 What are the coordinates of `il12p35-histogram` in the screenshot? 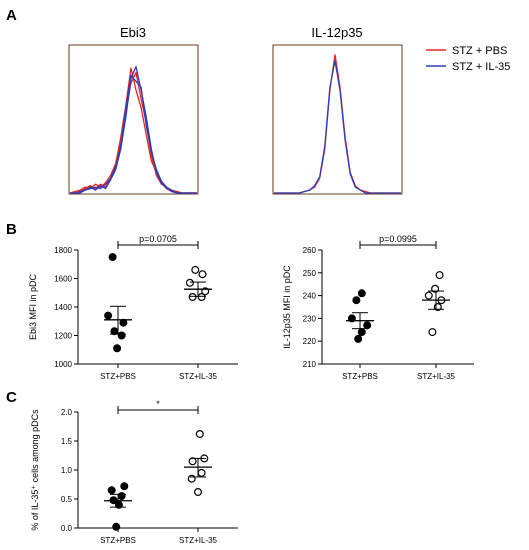 It's located at (337, 124).